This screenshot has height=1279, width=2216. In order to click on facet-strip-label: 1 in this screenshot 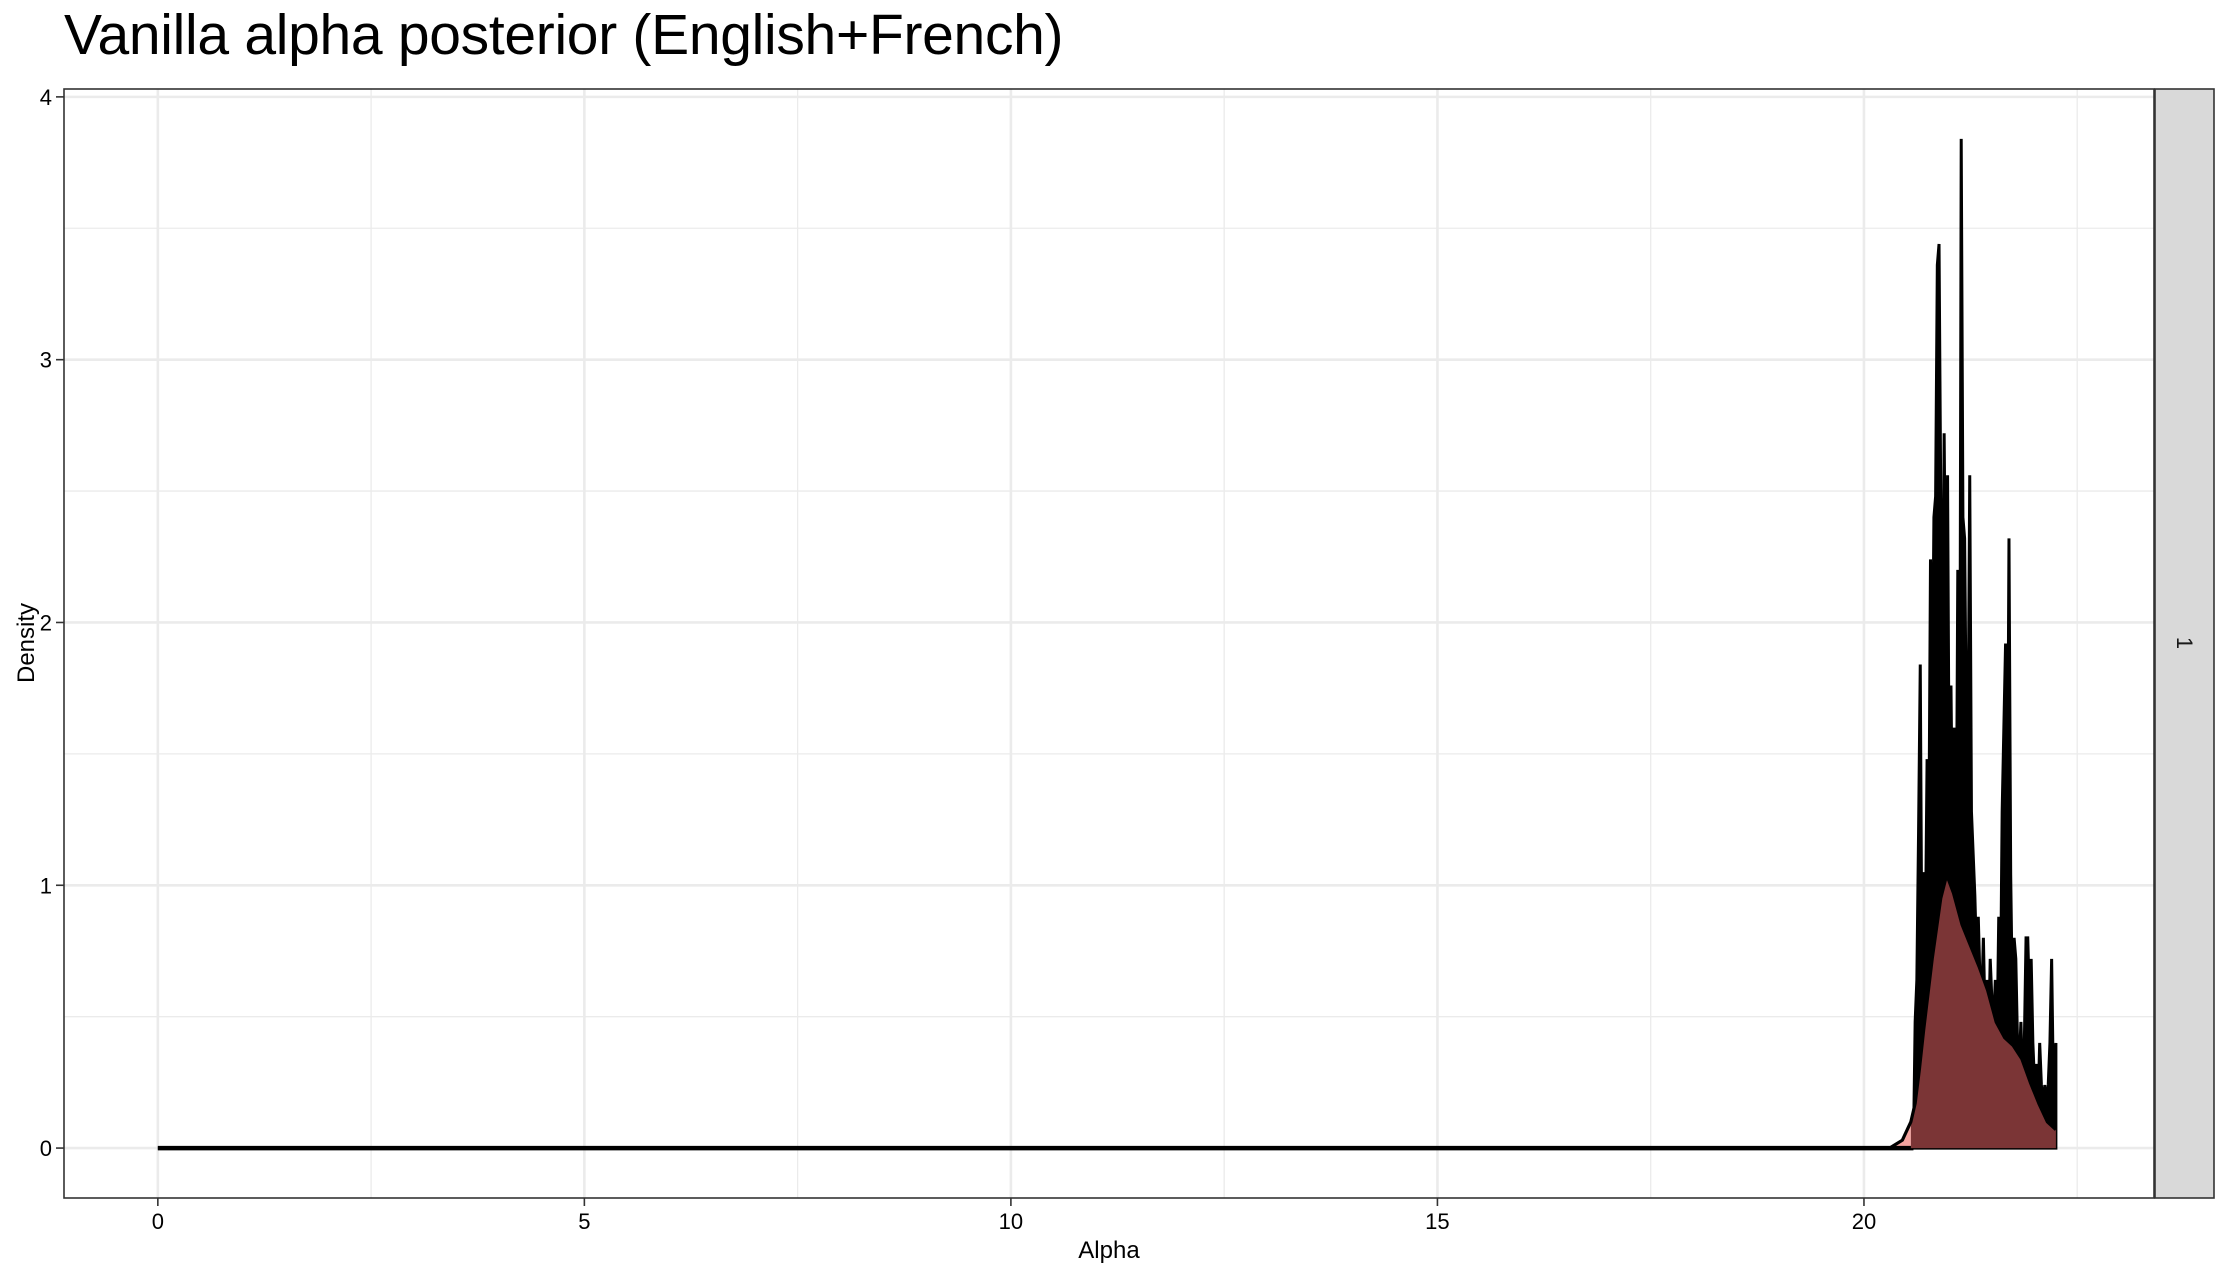, I will do `click(2184, 643)`.